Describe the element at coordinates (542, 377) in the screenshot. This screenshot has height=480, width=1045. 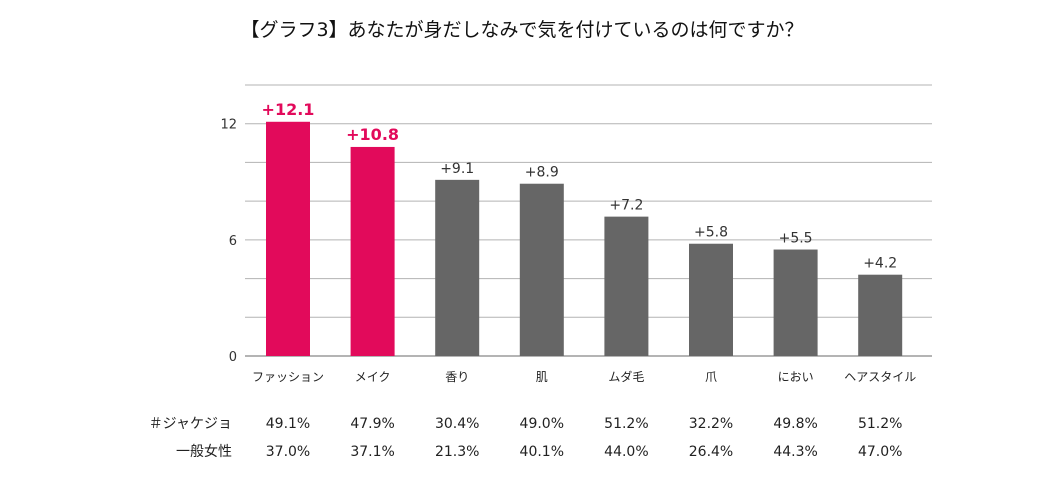
I see `x-category-label: 肌` at that location.